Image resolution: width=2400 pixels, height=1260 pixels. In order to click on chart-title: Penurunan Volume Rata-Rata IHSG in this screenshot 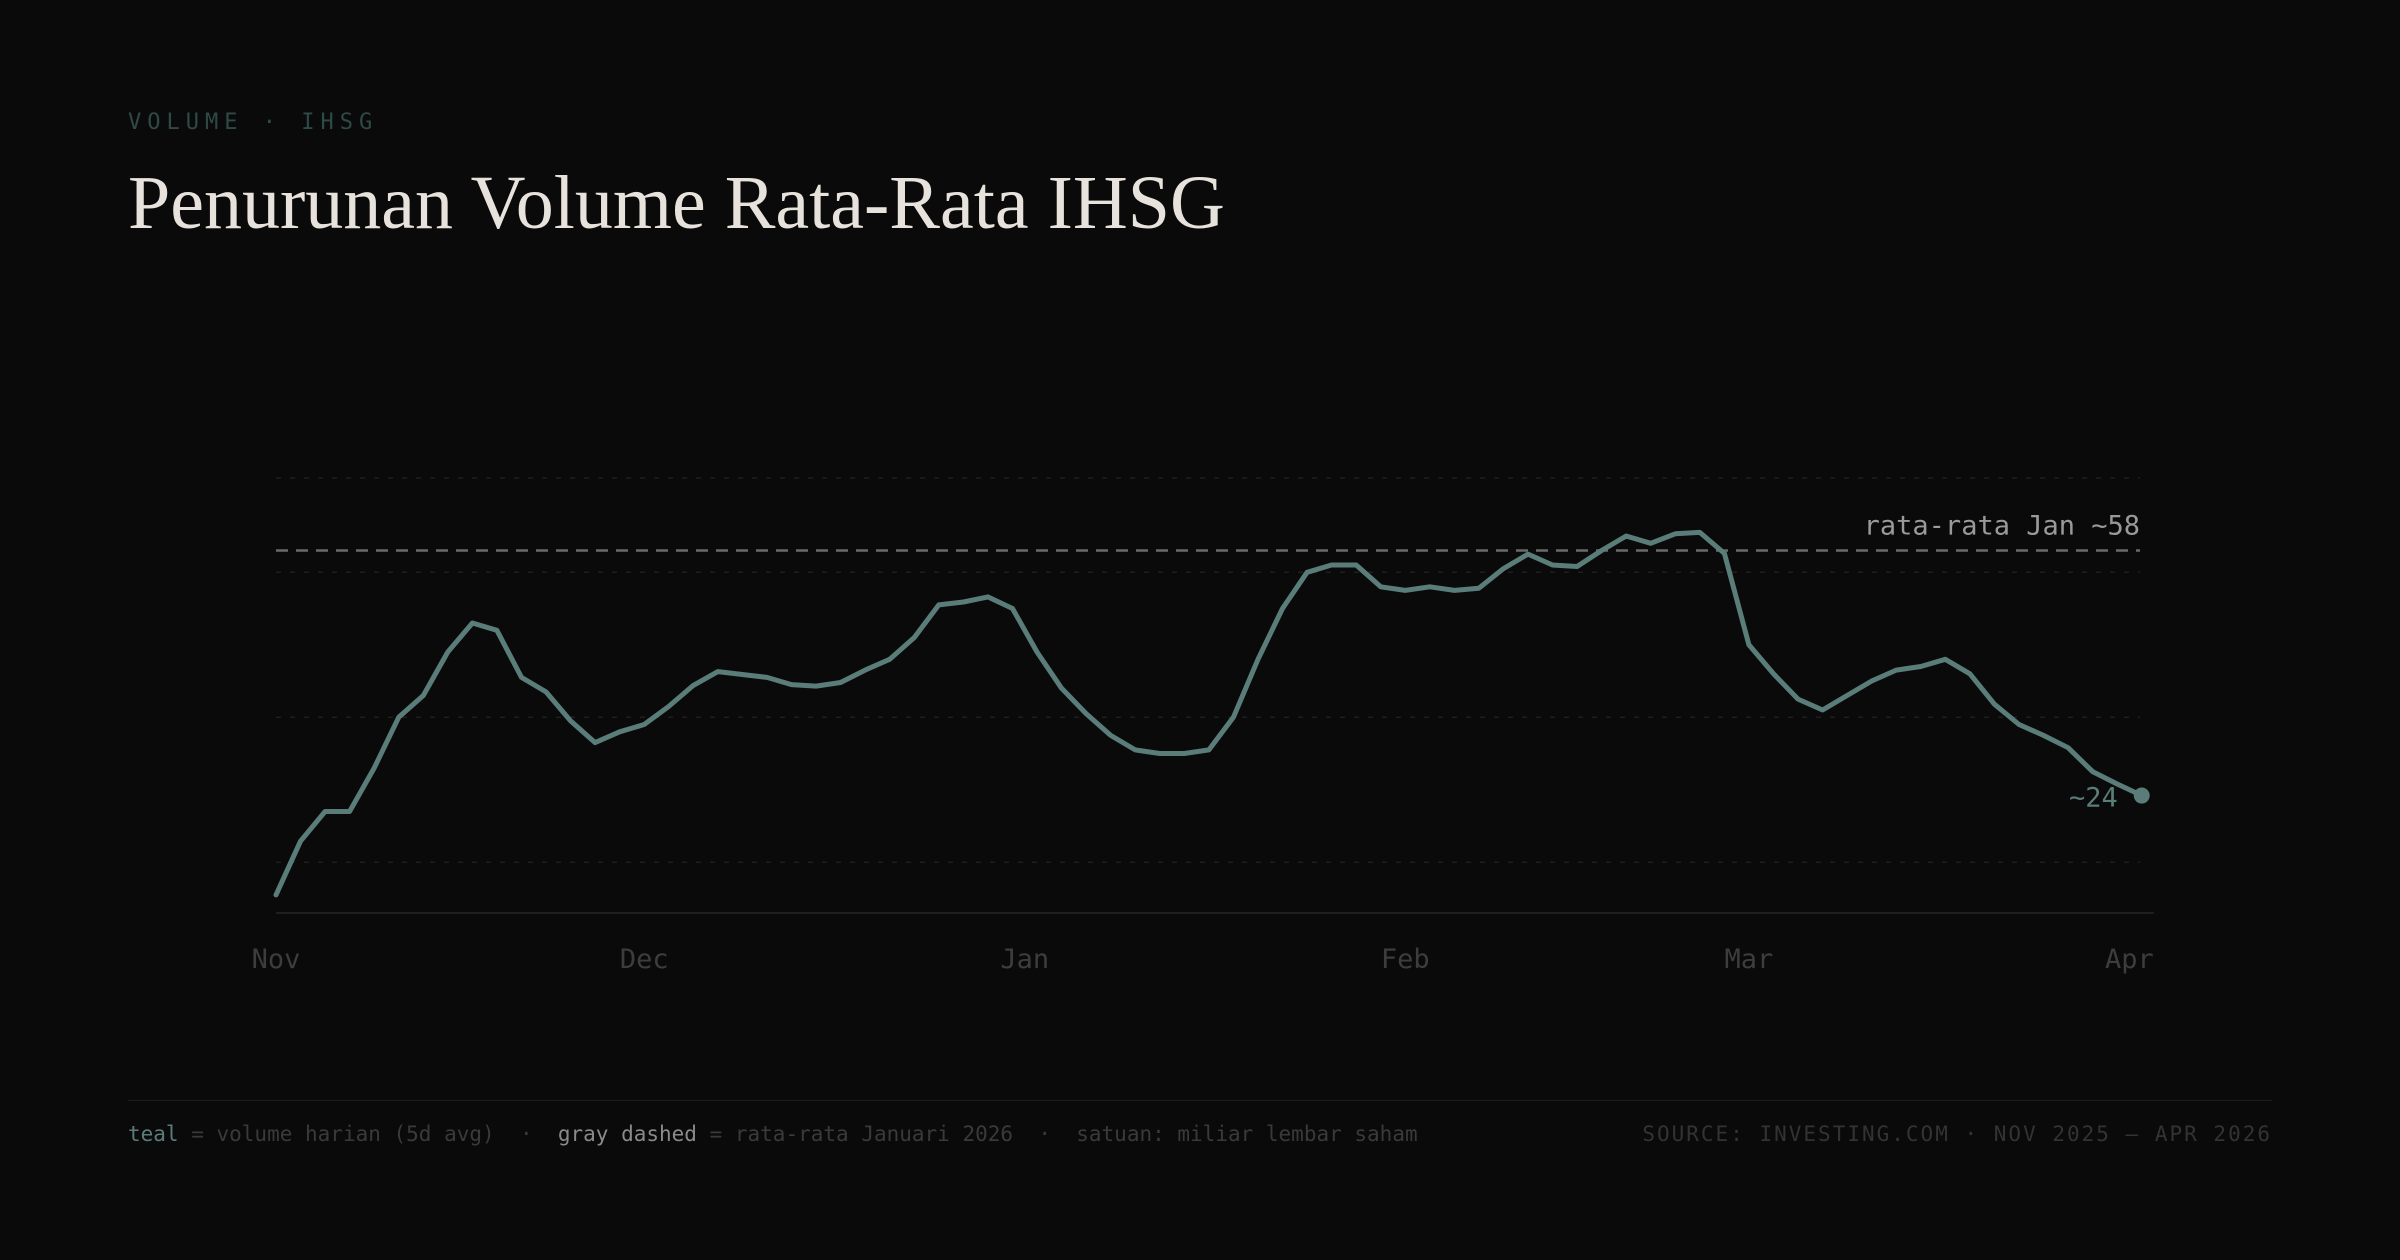, I will do `click(676, 203)`.